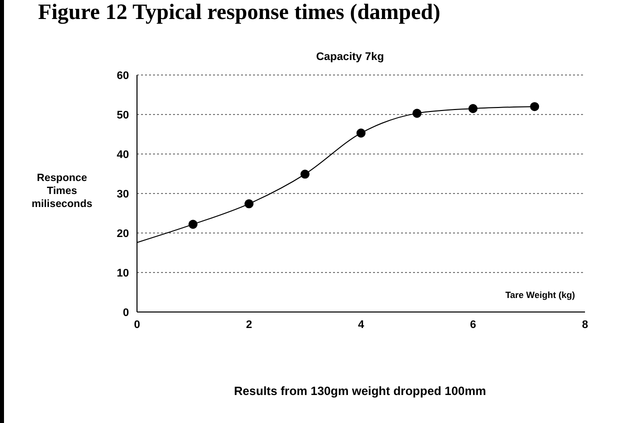 The image size is (631, 423). Describe the element at coordinates (122, 234) in the screenshot. I see `y-tick-label: 20` at that location.